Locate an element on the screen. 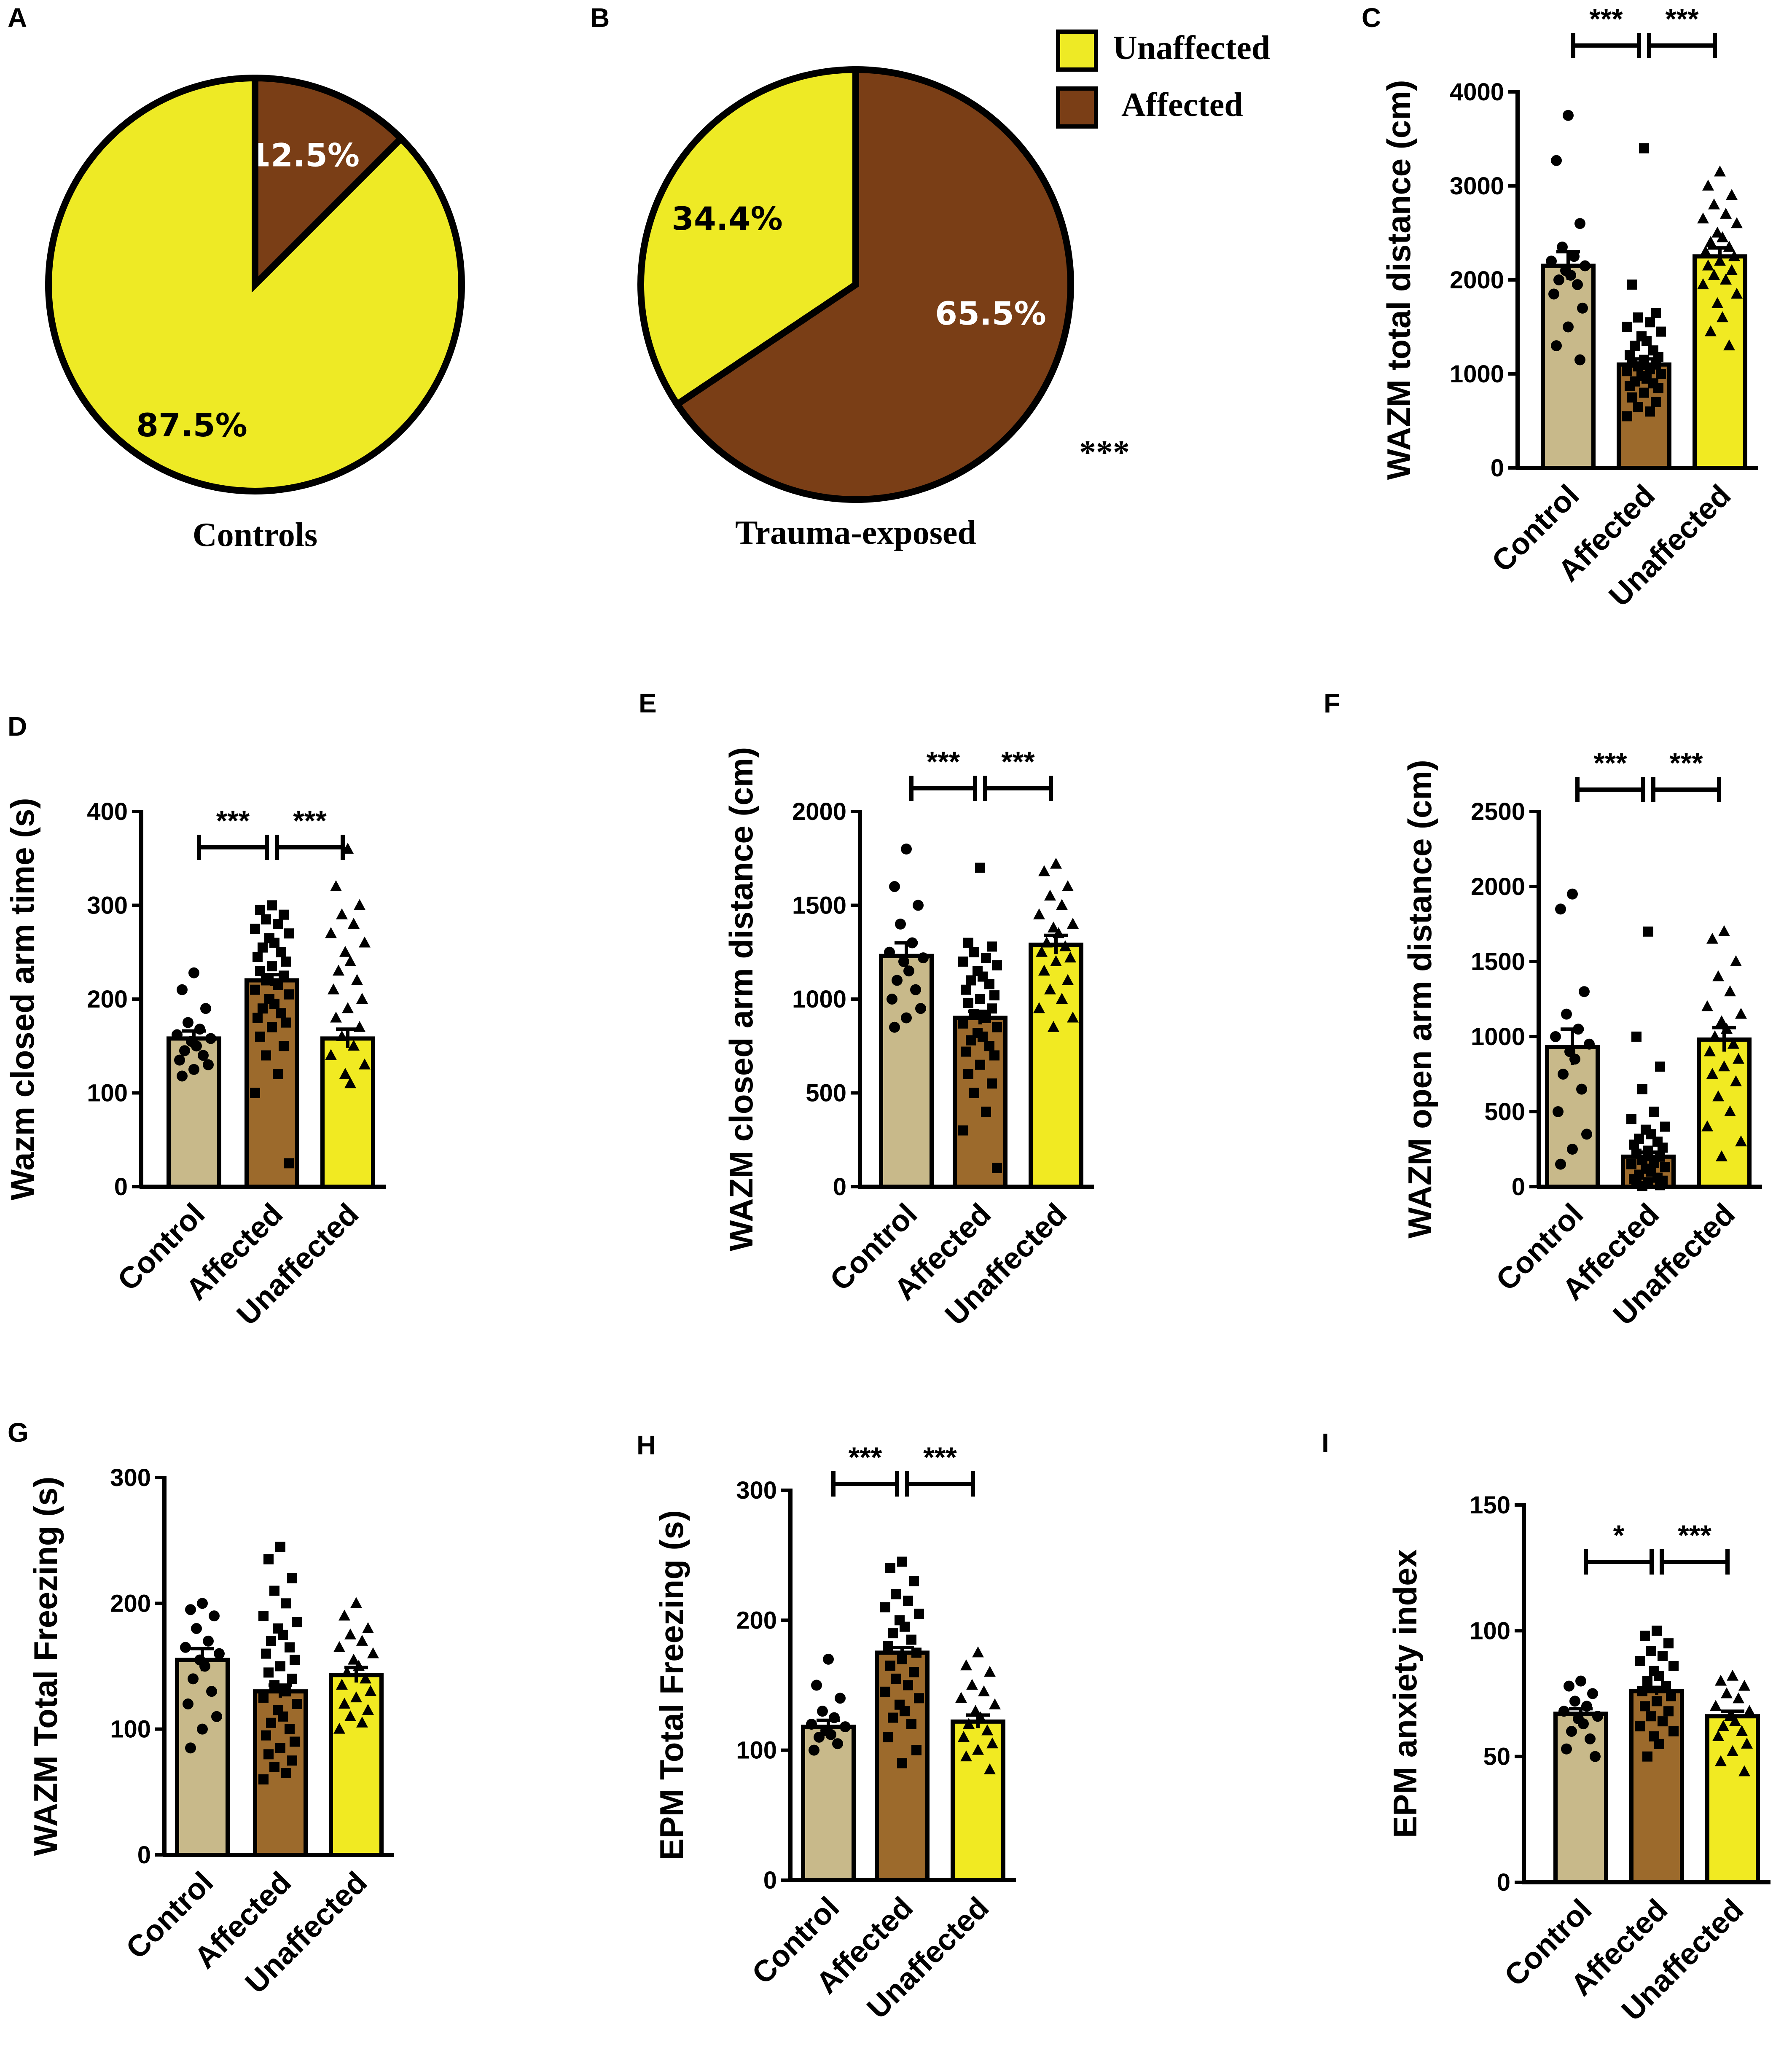 This screenshot has height=2045, width=1792. y-tick-label: 150 is located at coordinates (1490, 1505).